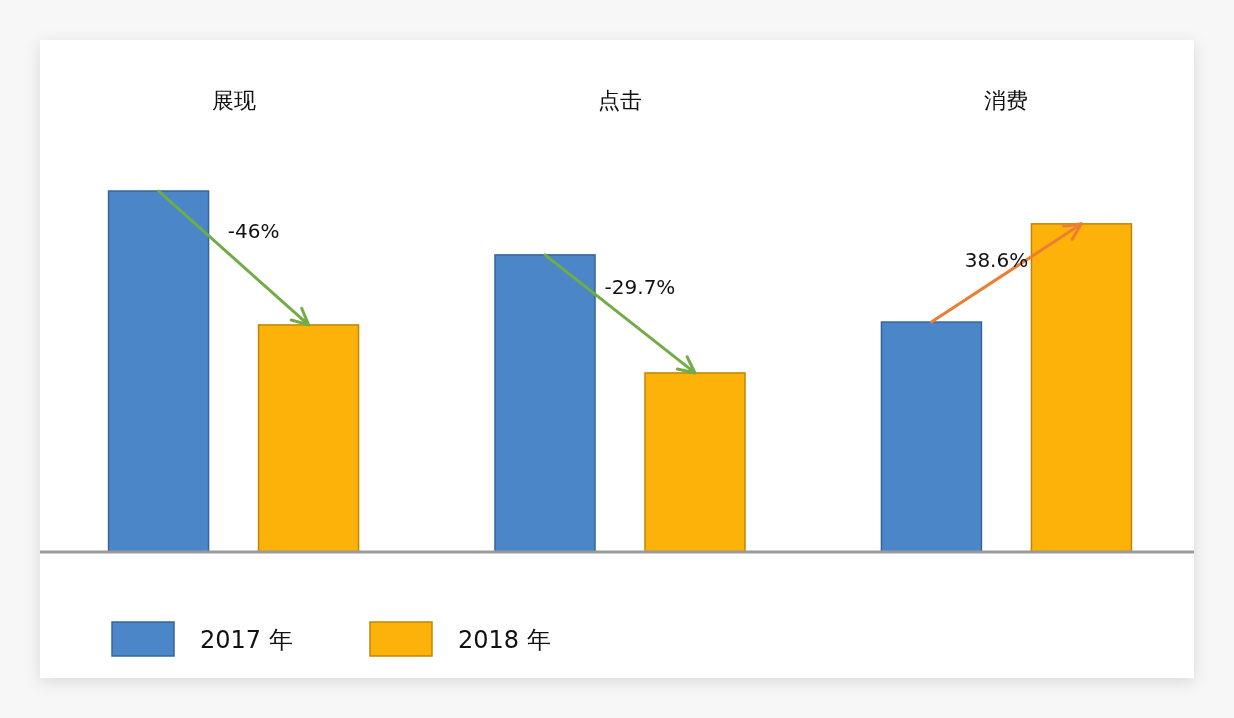  What do you see at coordinates (233, 100) in the screenshot?
I see `x-tick-label: 展现` at bounding box center [233, 100].